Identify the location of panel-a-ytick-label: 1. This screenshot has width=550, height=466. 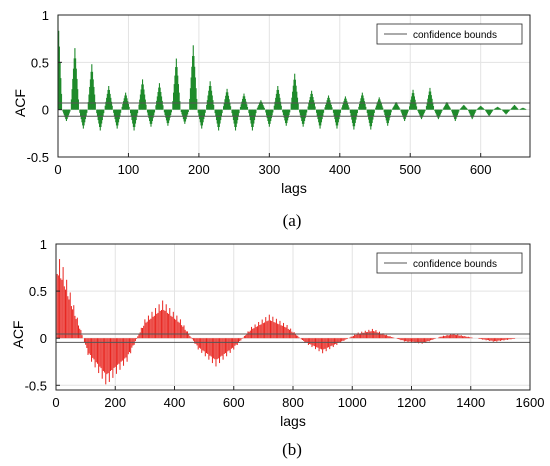
(45, 15).